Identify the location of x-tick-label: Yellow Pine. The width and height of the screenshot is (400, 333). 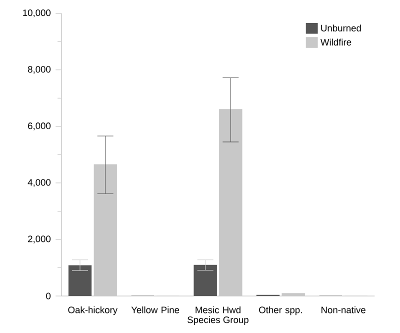
(155, 310).